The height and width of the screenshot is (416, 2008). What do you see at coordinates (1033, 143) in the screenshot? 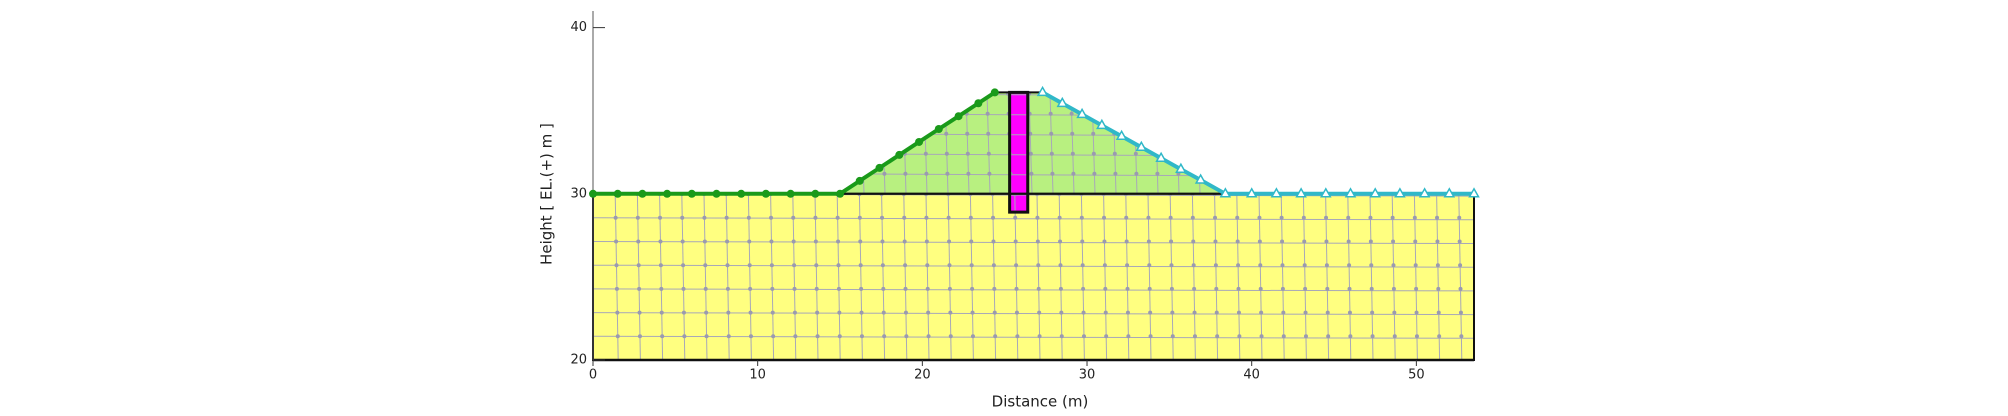
I see `region` at bounding box center [1033, 143].